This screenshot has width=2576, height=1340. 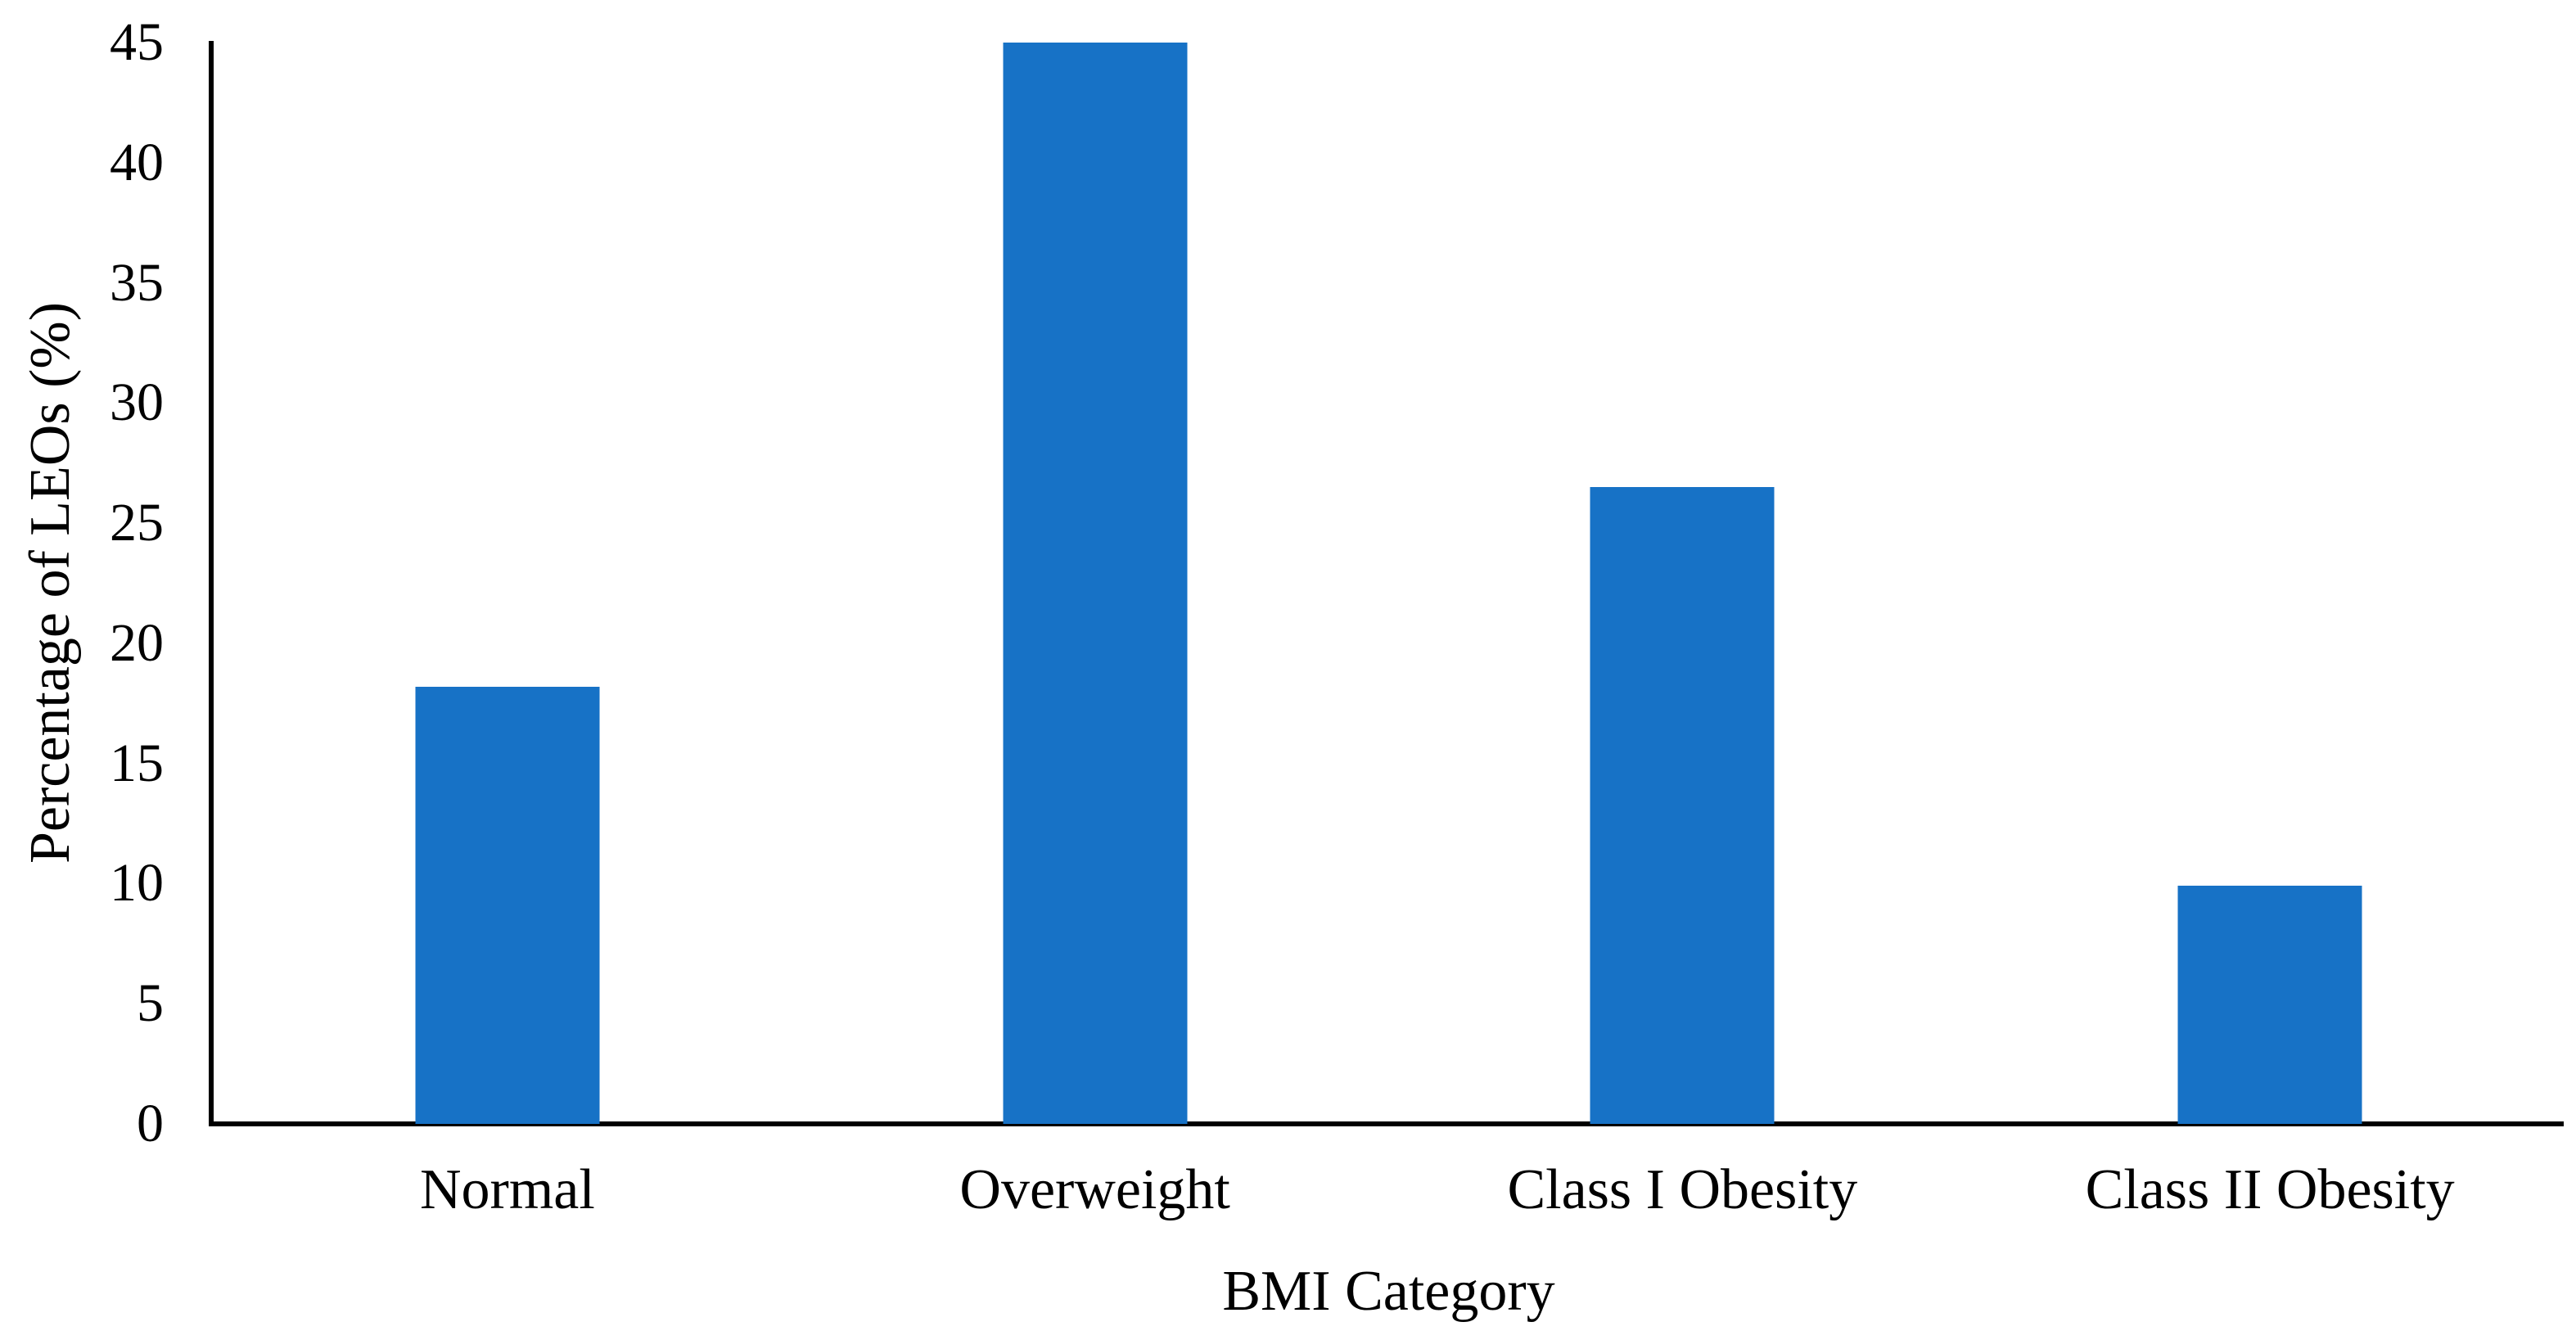 What do you see at coordinates (137, 763) in the screenshot?
I see `y-tick-label: 15` at bounding box center [137, 763].